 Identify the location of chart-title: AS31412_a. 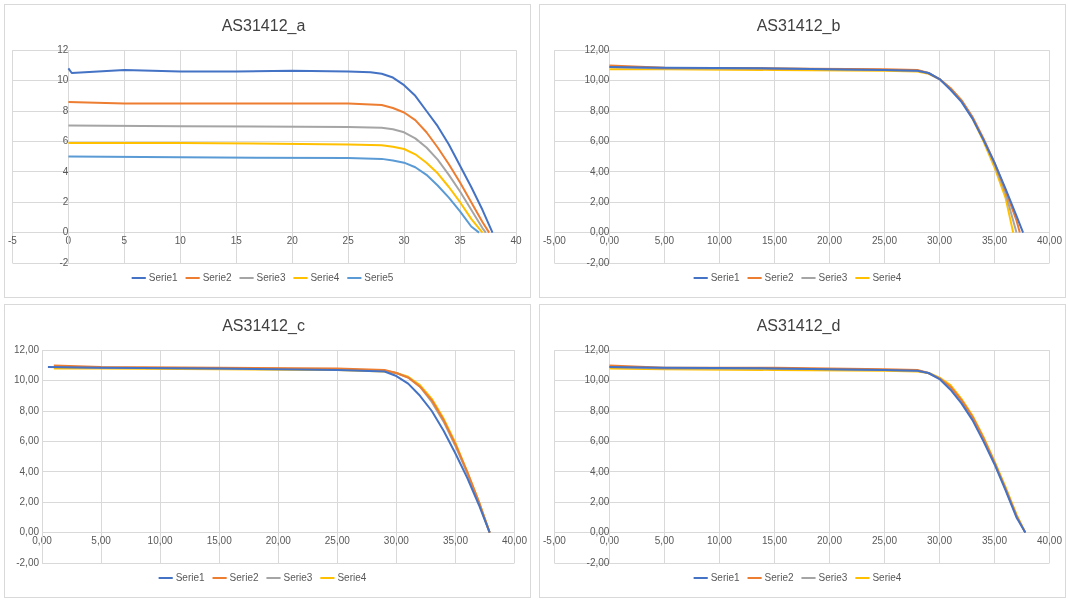
(263, 26).